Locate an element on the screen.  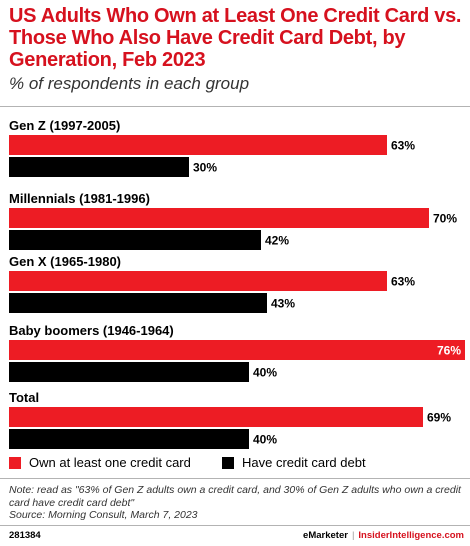
chart-subtitle: % of respondents in each group is located at coordinates (129, 83).